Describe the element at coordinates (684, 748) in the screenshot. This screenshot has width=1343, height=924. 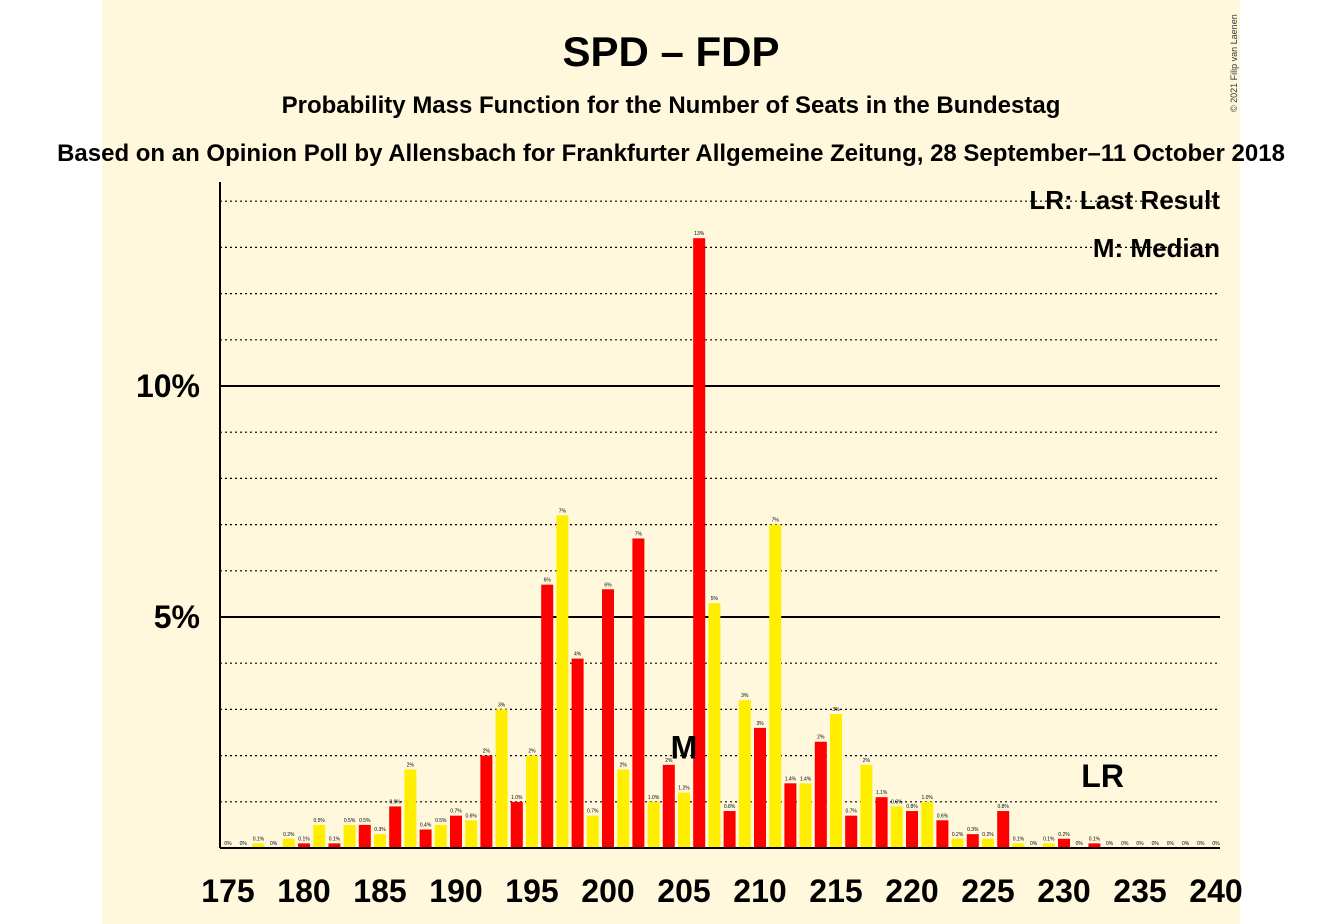
I see `median-marker: M` at that location.